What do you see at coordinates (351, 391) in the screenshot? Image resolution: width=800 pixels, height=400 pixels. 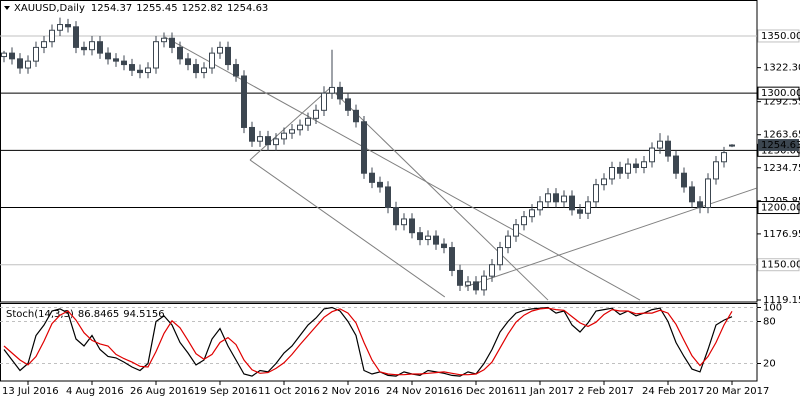 I see `x-tick-label: 2 Nov 2016` at bounding box center [351, 391].